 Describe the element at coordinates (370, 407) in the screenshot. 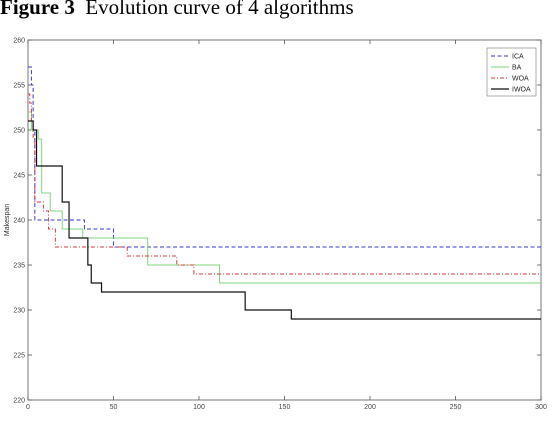

I see `x-tick-label: 200` at that location.